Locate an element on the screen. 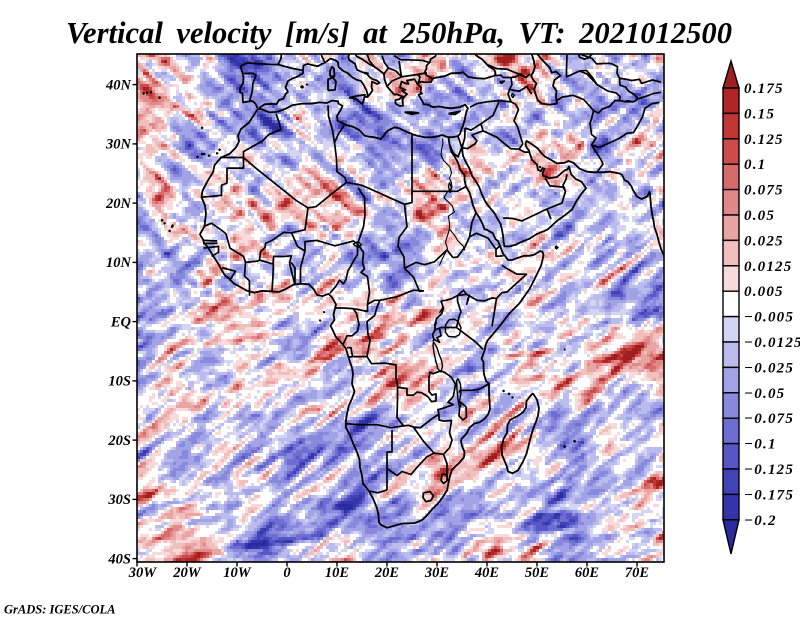 Image resolution: width=800 pixels, height=618 pixels. svg-text: 0.175 is located at coordinates (764, 89).